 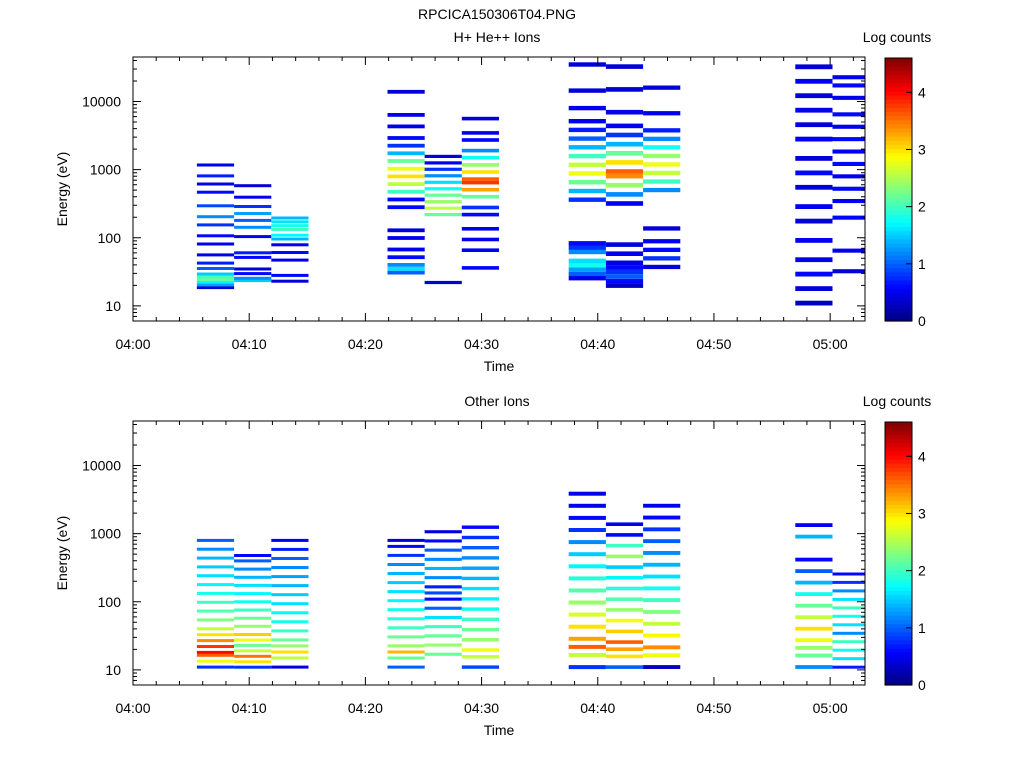 What do you see at coordinates (101, 466) in the screenshot?
I see `y-tick-label: 10000` at bounding box center [101, 466].